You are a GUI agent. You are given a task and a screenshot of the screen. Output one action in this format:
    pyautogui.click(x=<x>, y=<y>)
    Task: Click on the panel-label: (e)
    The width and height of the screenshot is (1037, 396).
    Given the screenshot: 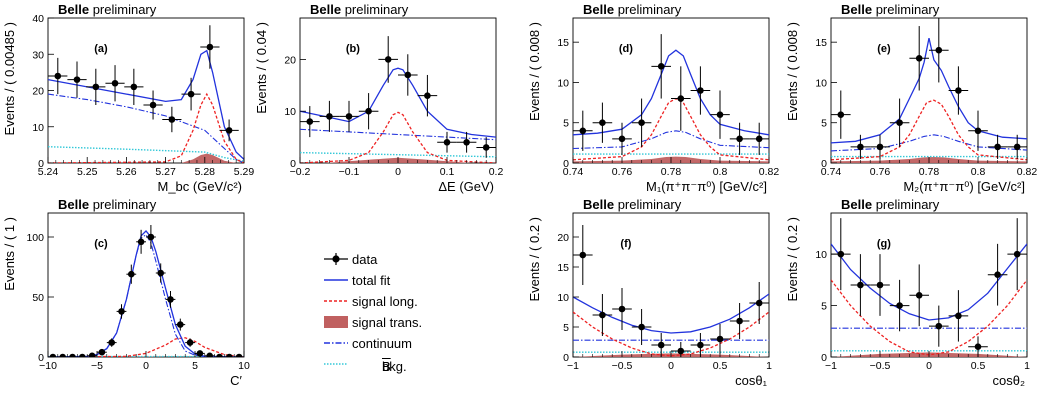 What is the action you would take?
    pyautogui.click(x=884, y=49)
    